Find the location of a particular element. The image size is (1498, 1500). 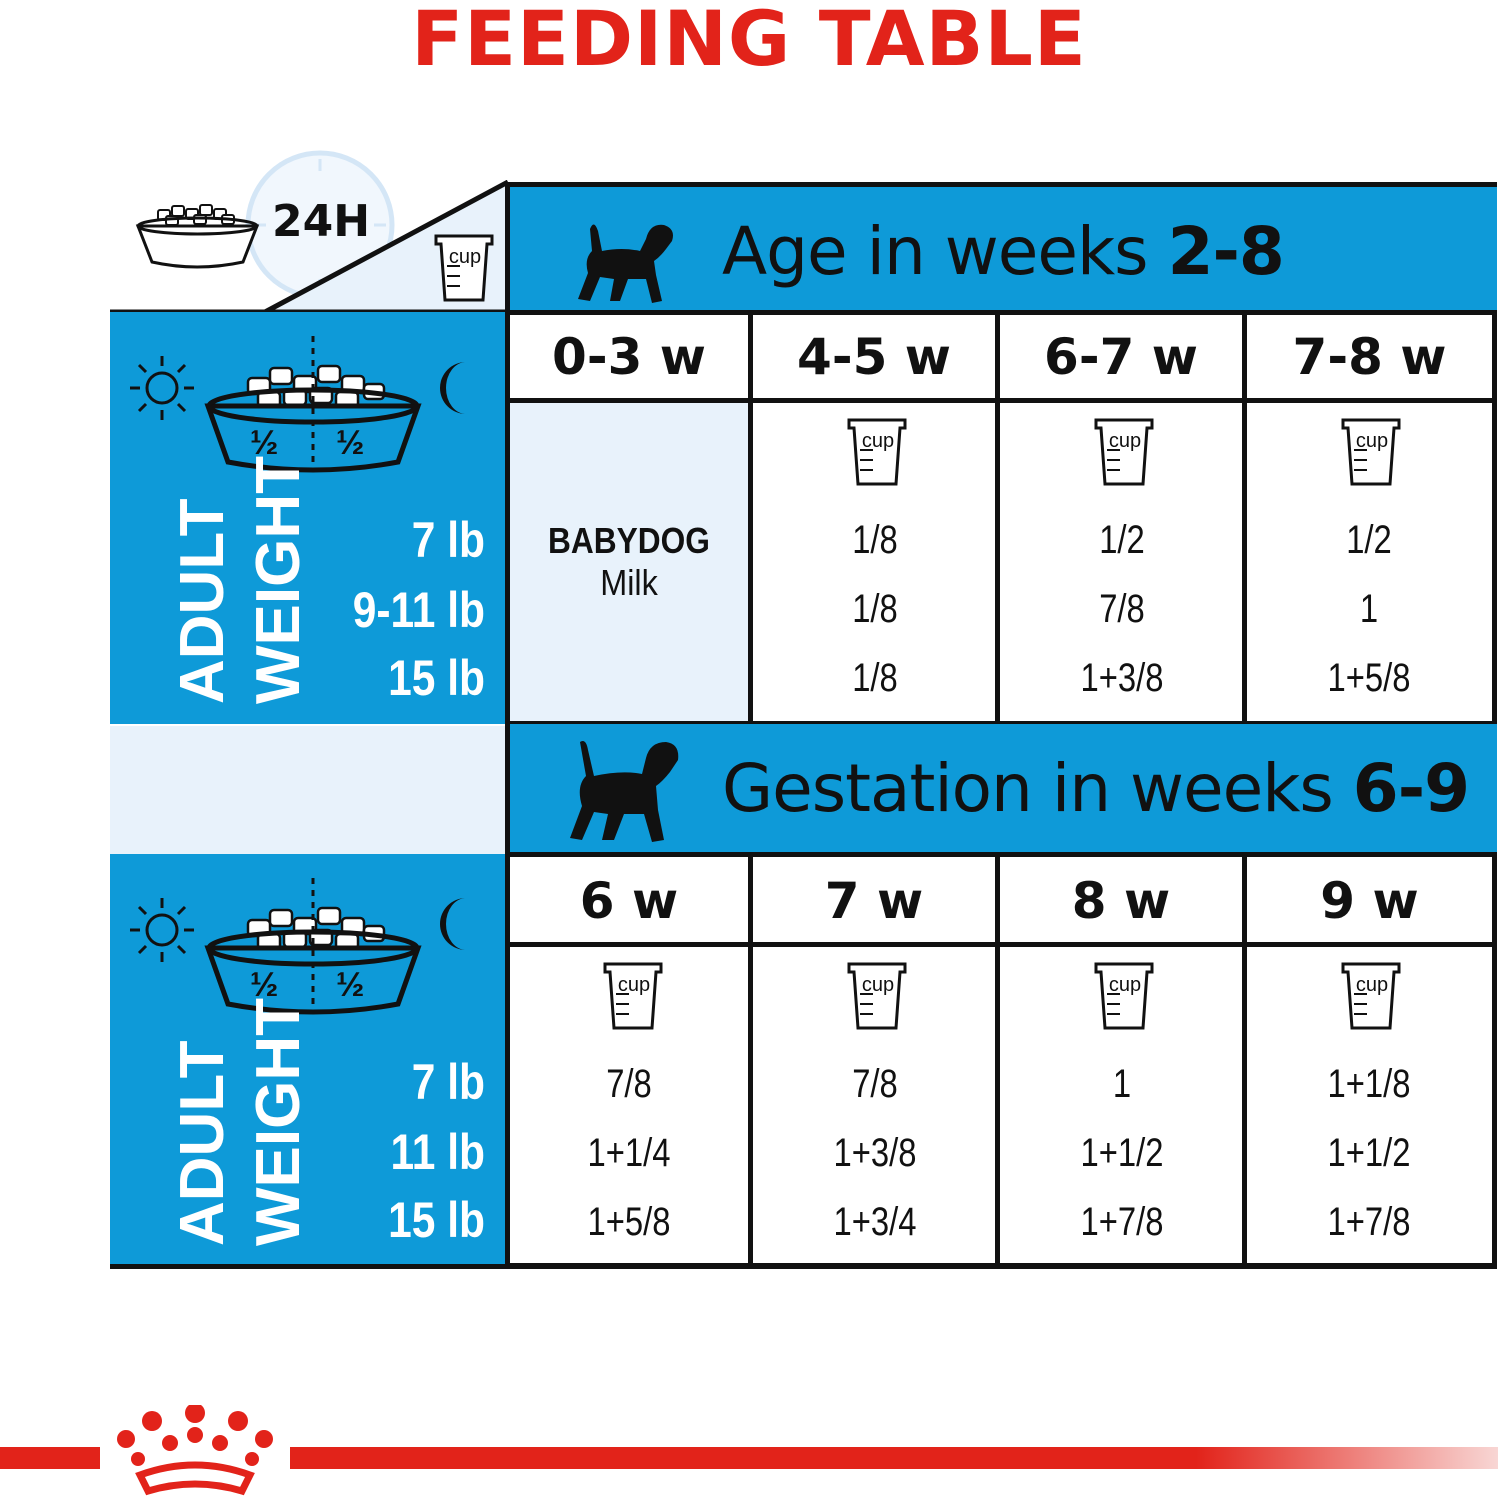

gestation-cell: 1+1/8 is located at coordinates (1369, 1084).